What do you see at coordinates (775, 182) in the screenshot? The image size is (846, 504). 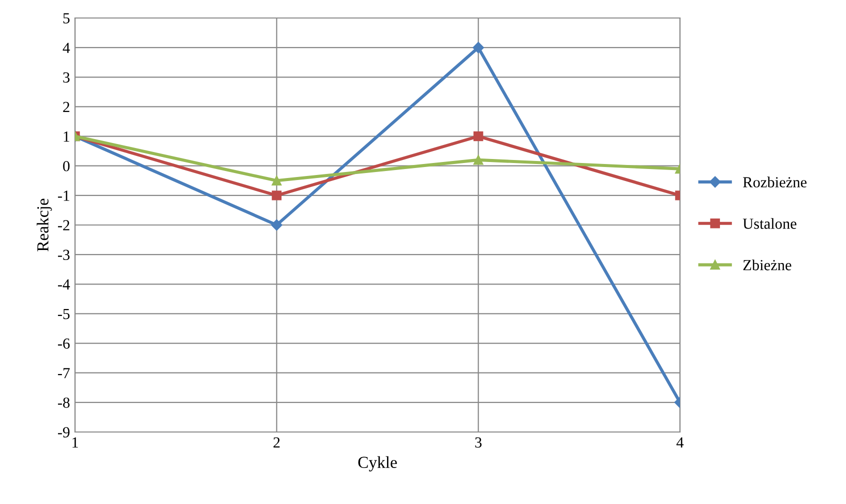 I see `legend-label: Rozbieżne` at bounding box center [775, 182].